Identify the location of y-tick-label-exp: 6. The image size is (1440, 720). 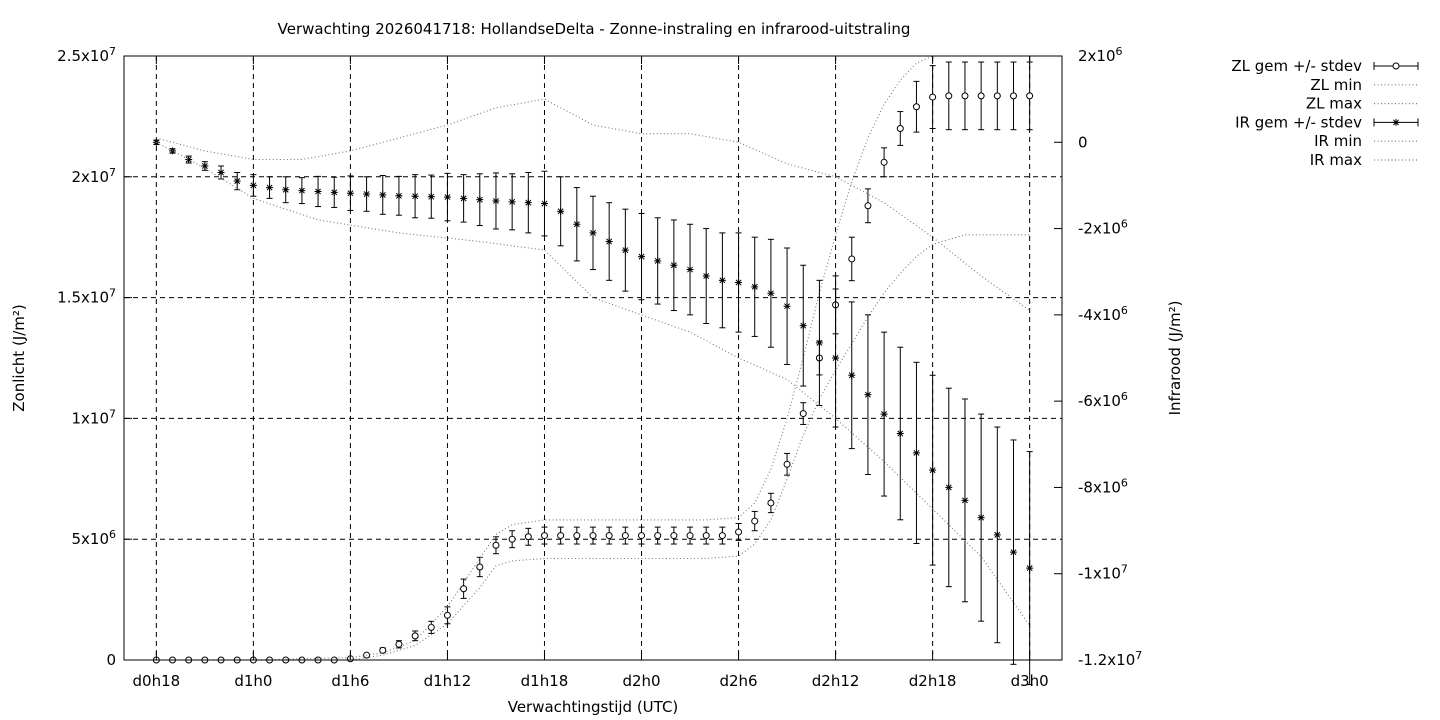
(112, 534).